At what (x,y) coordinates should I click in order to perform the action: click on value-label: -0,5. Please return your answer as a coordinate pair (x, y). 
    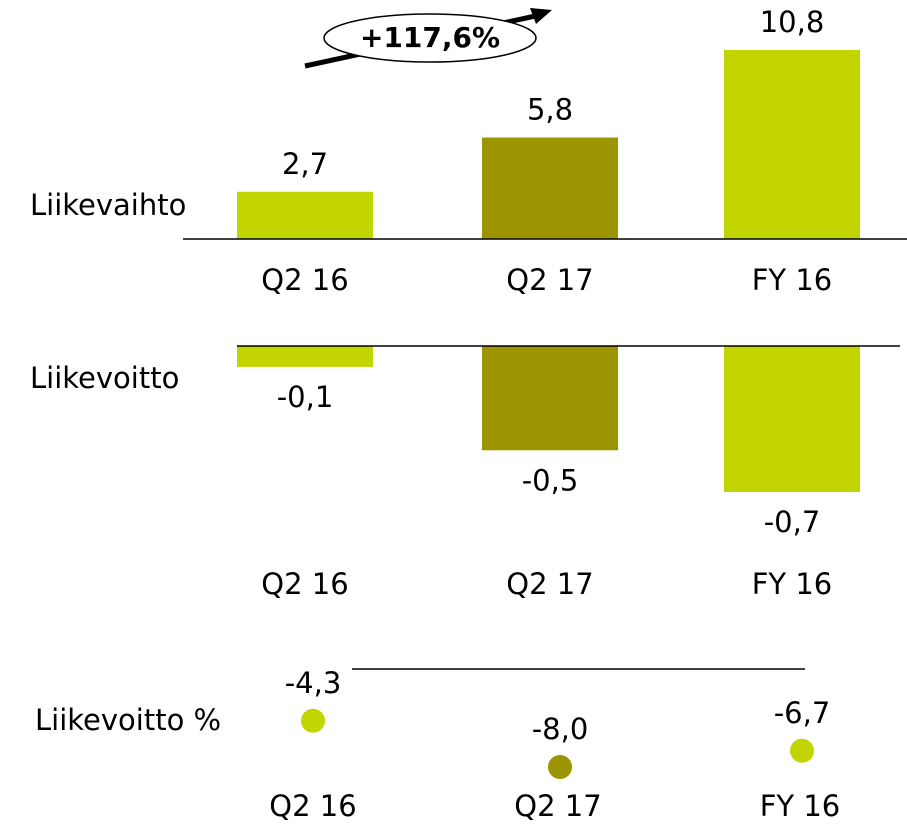
    Looking at the image, I should click on (550, 480).